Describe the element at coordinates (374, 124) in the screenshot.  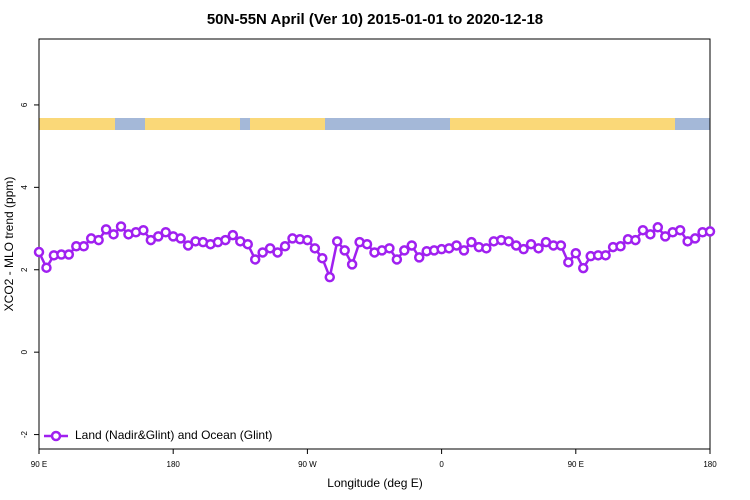
I see `land-ocean-strip` at that location.